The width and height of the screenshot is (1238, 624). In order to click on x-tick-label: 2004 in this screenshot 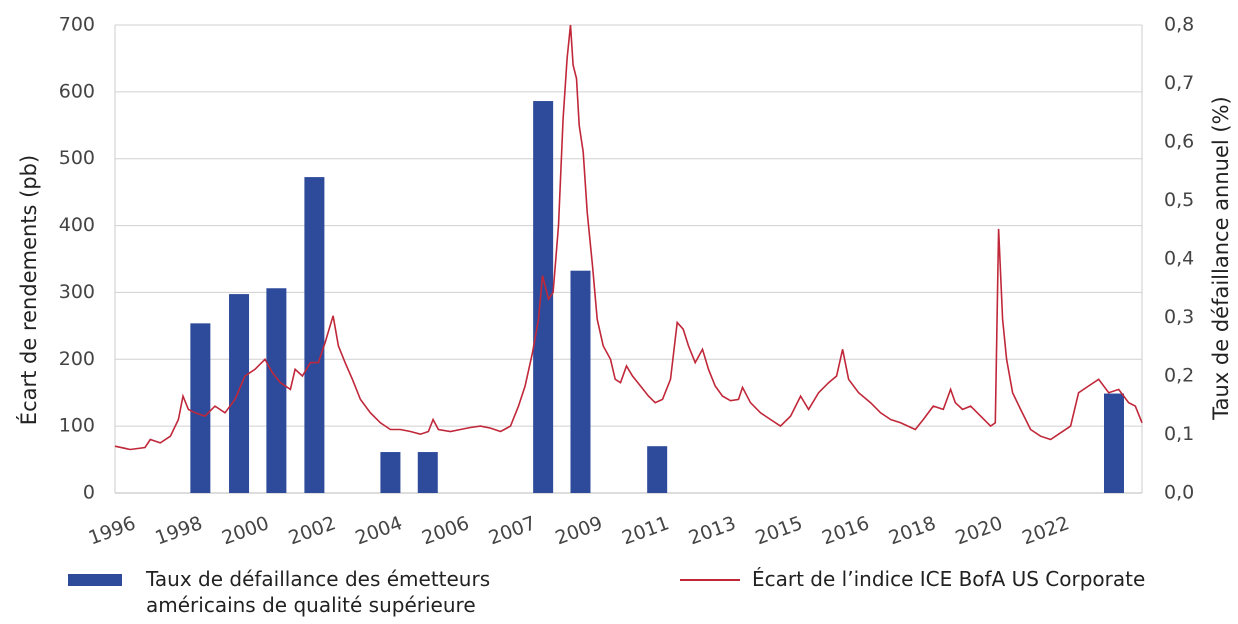, I will do `click(378, 530)`.